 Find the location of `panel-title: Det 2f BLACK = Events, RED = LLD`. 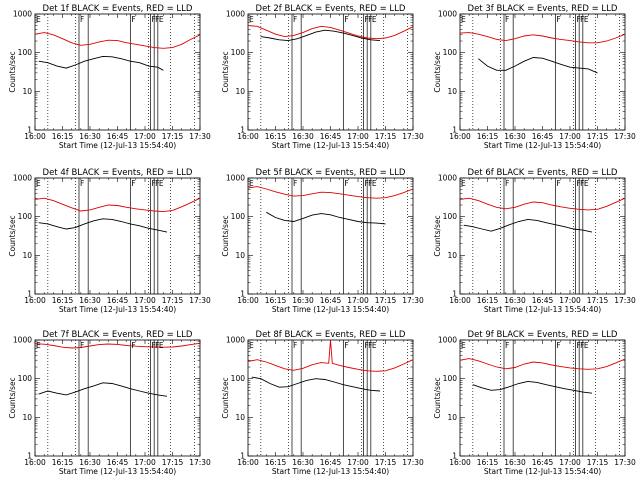

panel-title: Det 2f BLACK = Events, RED = LLD is located at coordinates (331, 9).